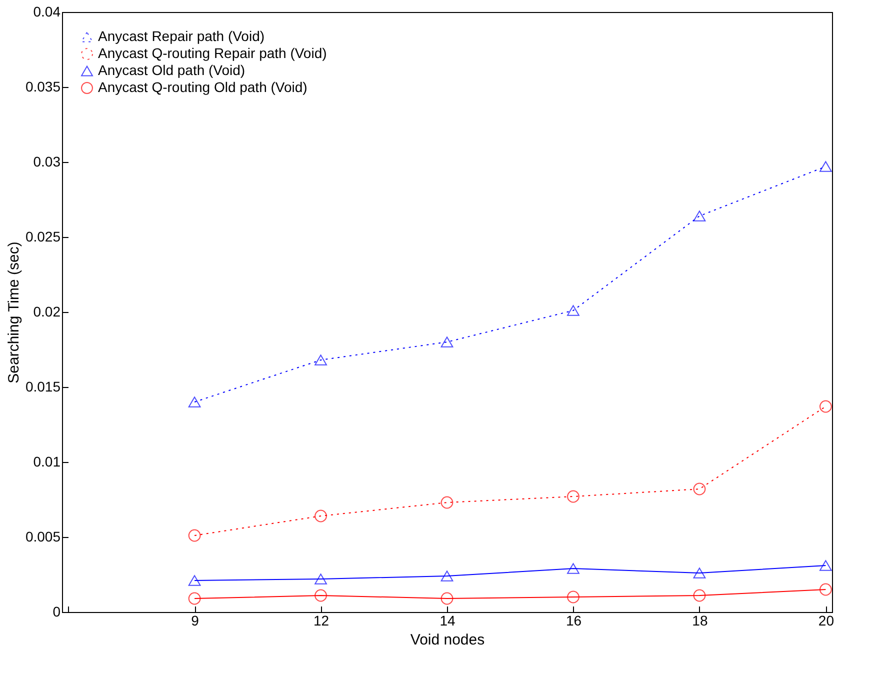  What do you see at coordinates (574, 620) in the screenshot?
I see `x-tick-label: 16` at bounding box center [574, 620].